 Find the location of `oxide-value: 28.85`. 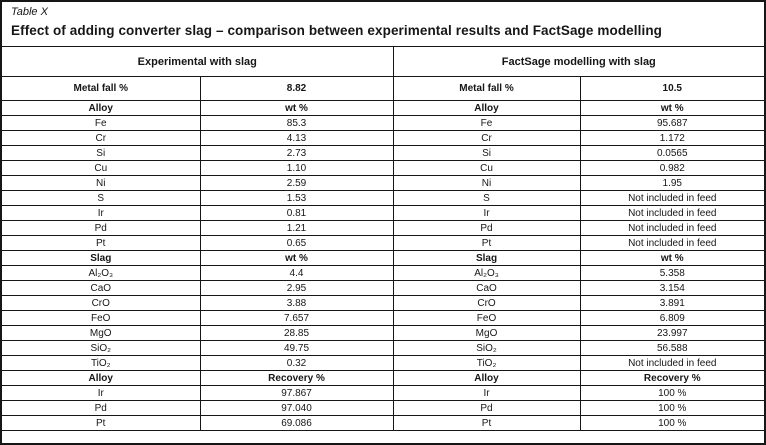

oxide-value: 28.85 is located at coordinates (296, 333).